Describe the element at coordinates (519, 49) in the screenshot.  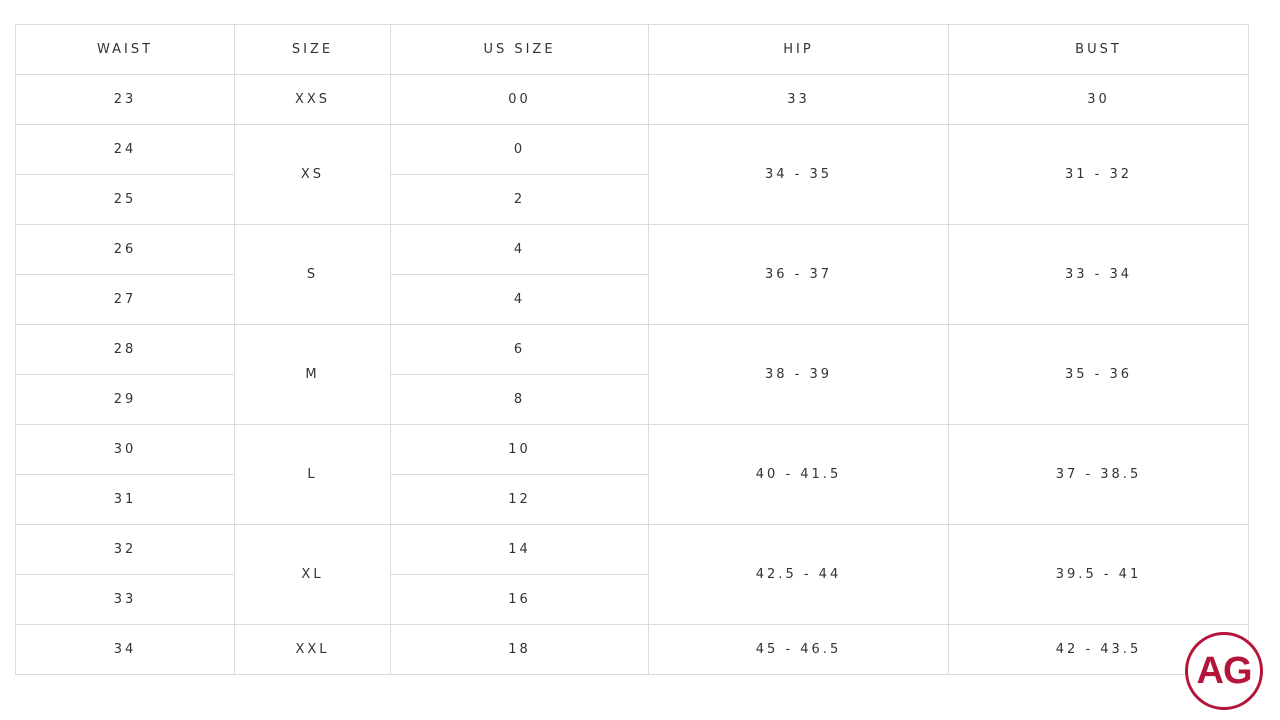
I see `header-us-size: US SIZE` at that location.